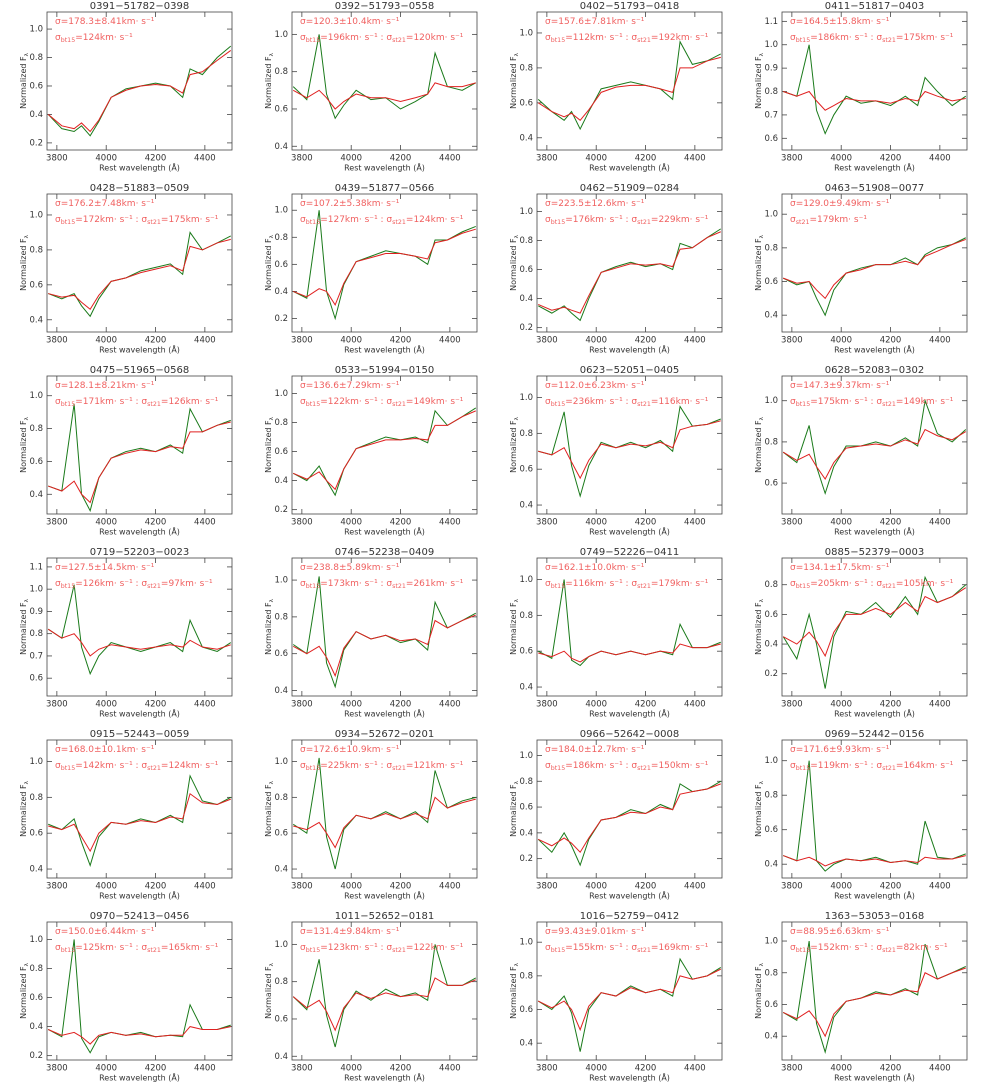 The width and height of the screenshot is (981, 1090). Describe the element at coordinates (680, 220) in the screenshot. I see `text-part: =229km· s⁻¹` at that location.